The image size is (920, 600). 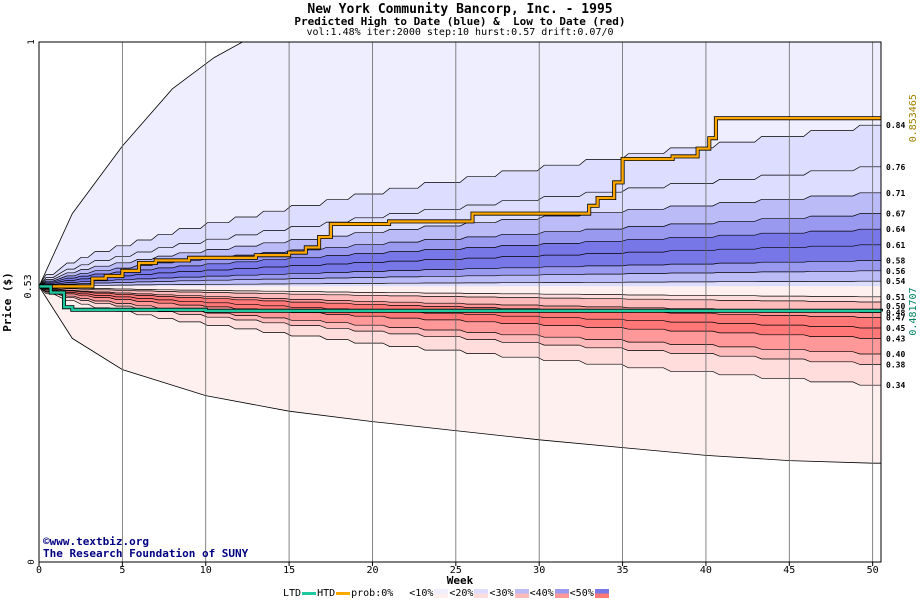 What do you see at coordinates (895, 364) in the screenshot?
I see `right-quantile-label: 0.38` at bounding box center [895, 364].